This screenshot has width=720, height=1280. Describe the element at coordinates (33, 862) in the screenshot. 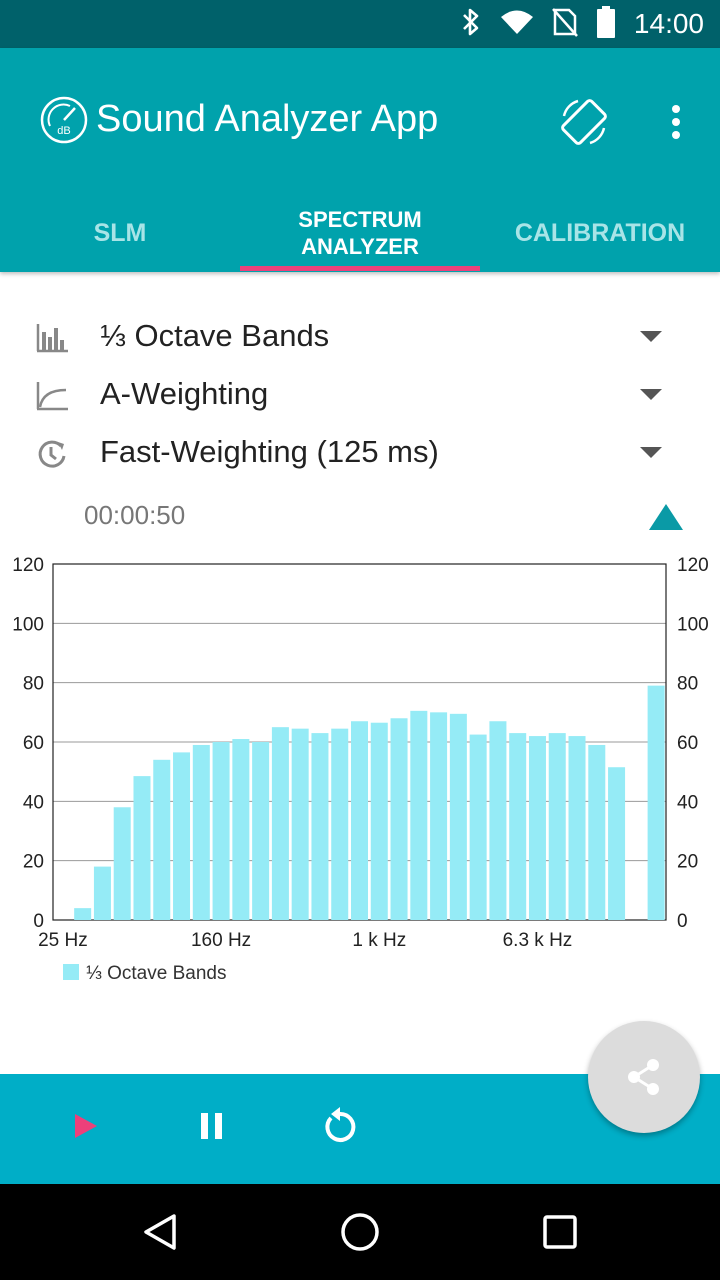

I see `y-tick-label-left: 20` at that location.